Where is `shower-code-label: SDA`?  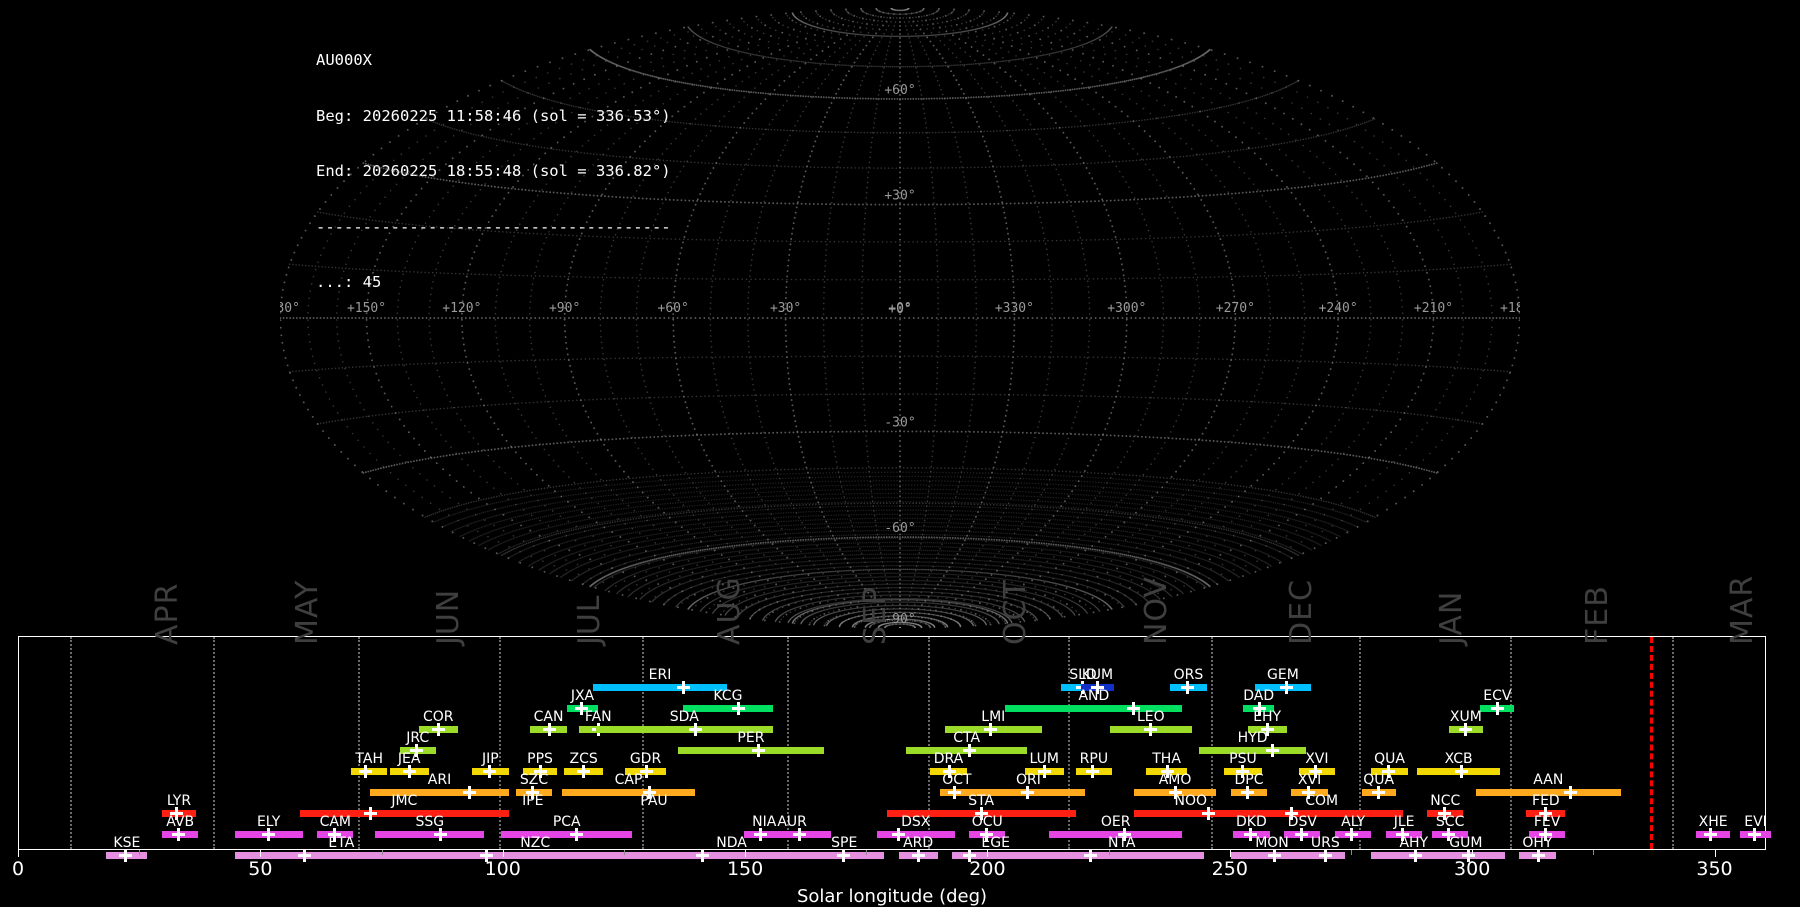
shower-code-label: SDA is located at coordinates (684, 717).